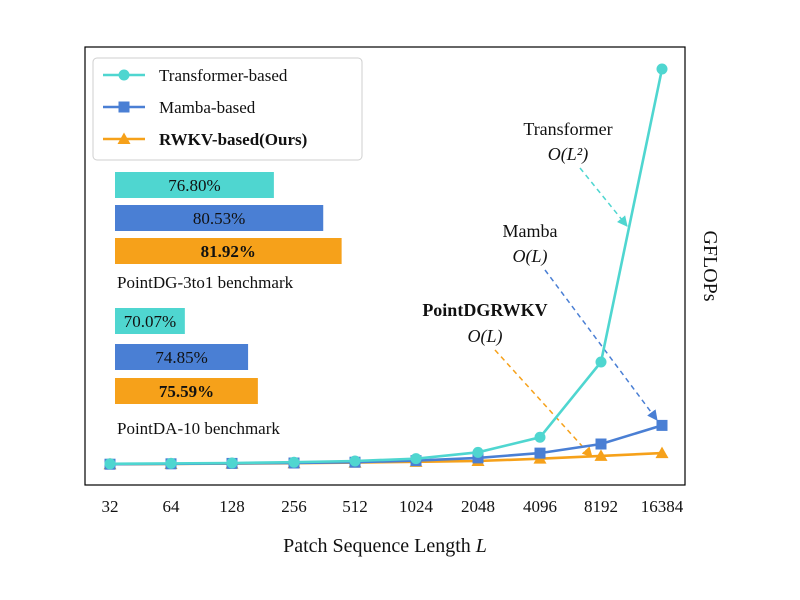  I want to click on legend-box, so click(227, 109).